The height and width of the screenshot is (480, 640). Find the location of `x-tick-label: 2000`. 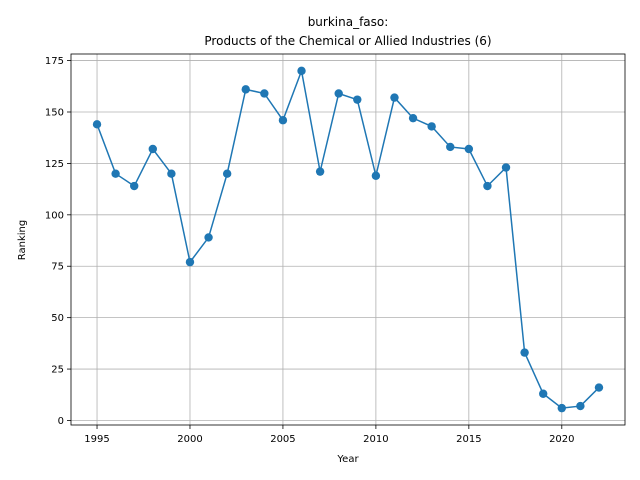

x-tick-label: 2000 is located at coordinates (189, 439).